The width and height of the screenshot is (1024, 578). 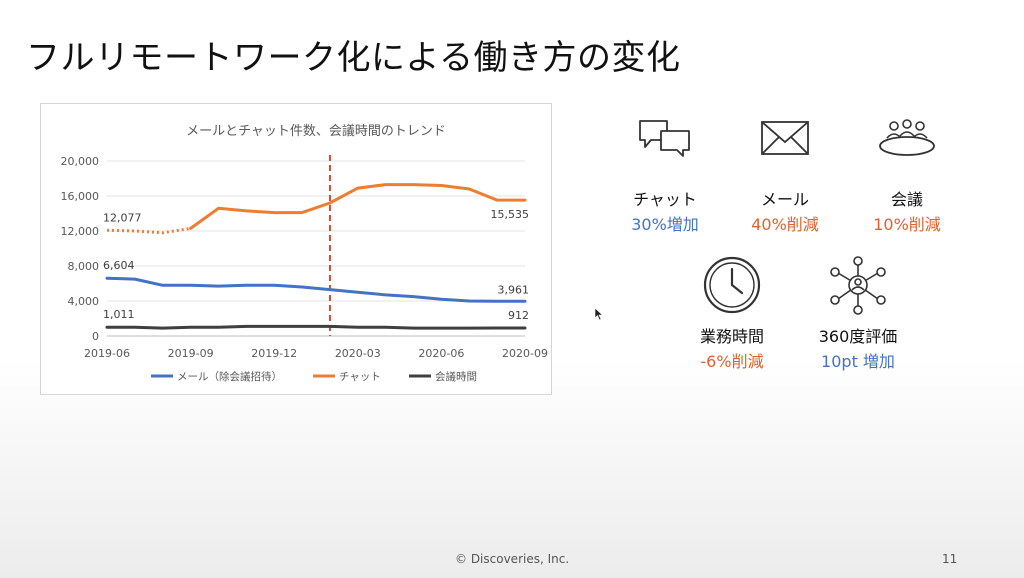 I want to click on data-label-last: 15,535, so click(x=510, y=214).